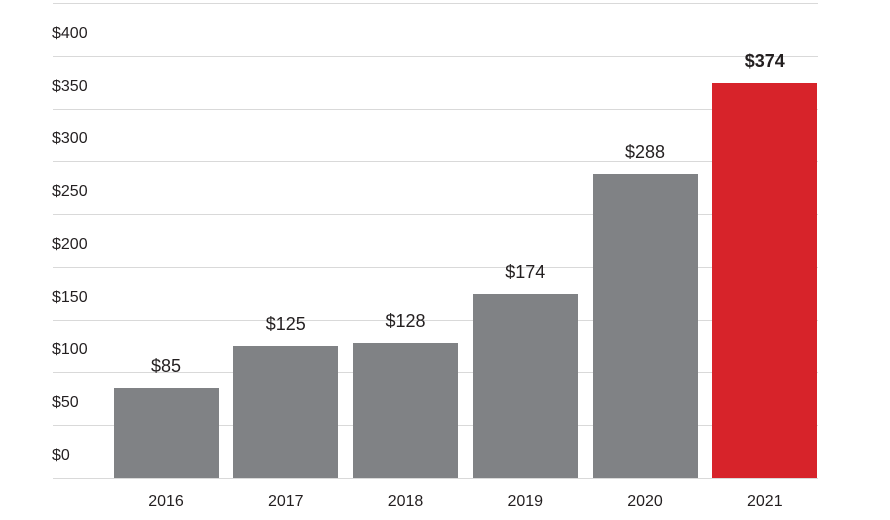  I want to click on y-tick-label: $350, so click(70, 86).